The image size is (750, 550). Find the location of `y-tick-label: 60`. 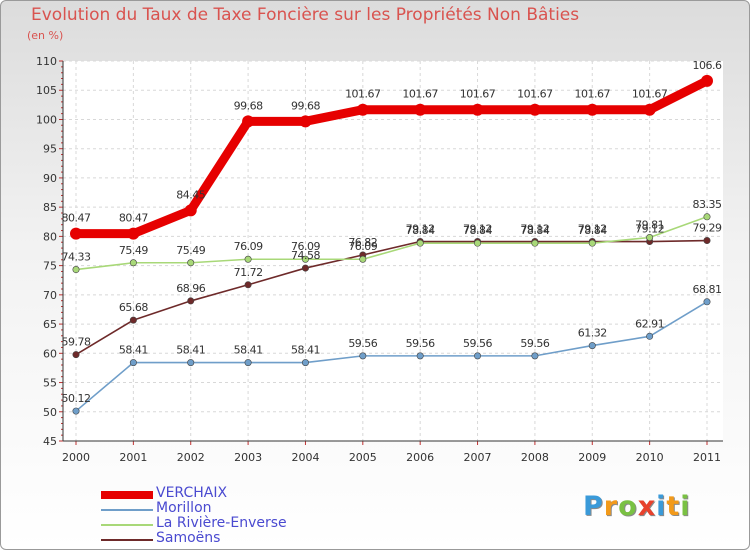

y-tick-label: 60 is located at coordinates (50, 353).